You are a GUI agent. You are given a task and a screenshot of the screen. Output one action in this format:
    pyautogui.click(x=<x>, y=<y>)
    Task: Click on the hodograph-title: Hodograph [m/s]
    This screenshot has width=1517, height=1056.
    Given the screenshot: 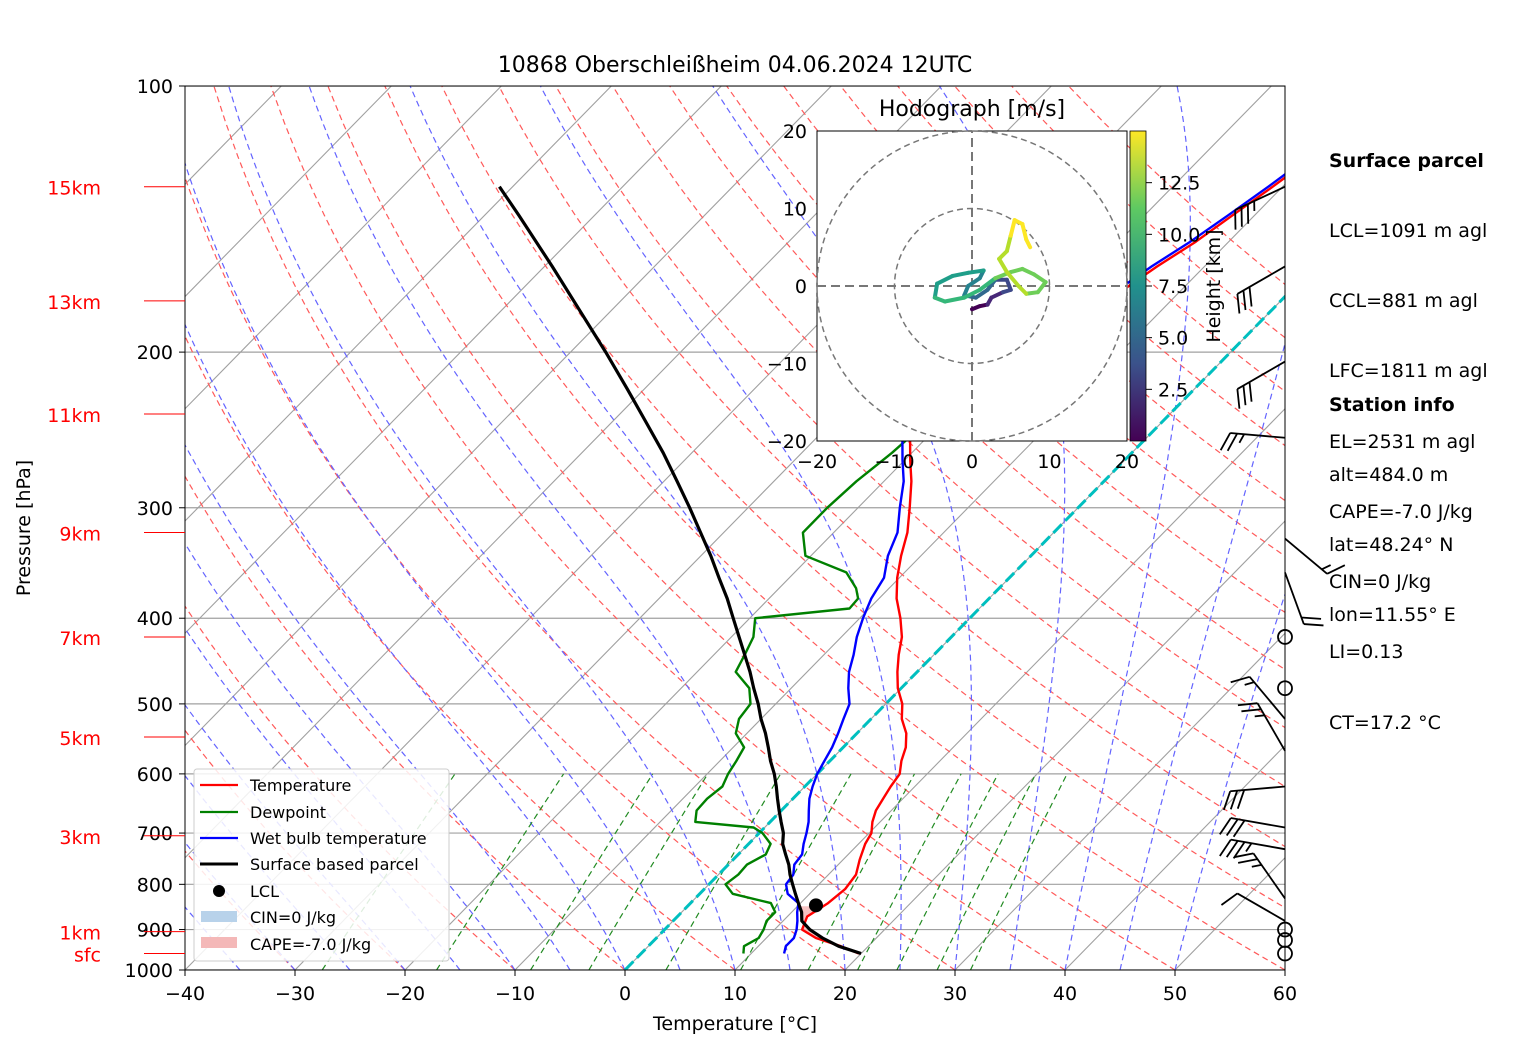 What is the action you would take?
    pyautogui.click(x=972, y=109)
    